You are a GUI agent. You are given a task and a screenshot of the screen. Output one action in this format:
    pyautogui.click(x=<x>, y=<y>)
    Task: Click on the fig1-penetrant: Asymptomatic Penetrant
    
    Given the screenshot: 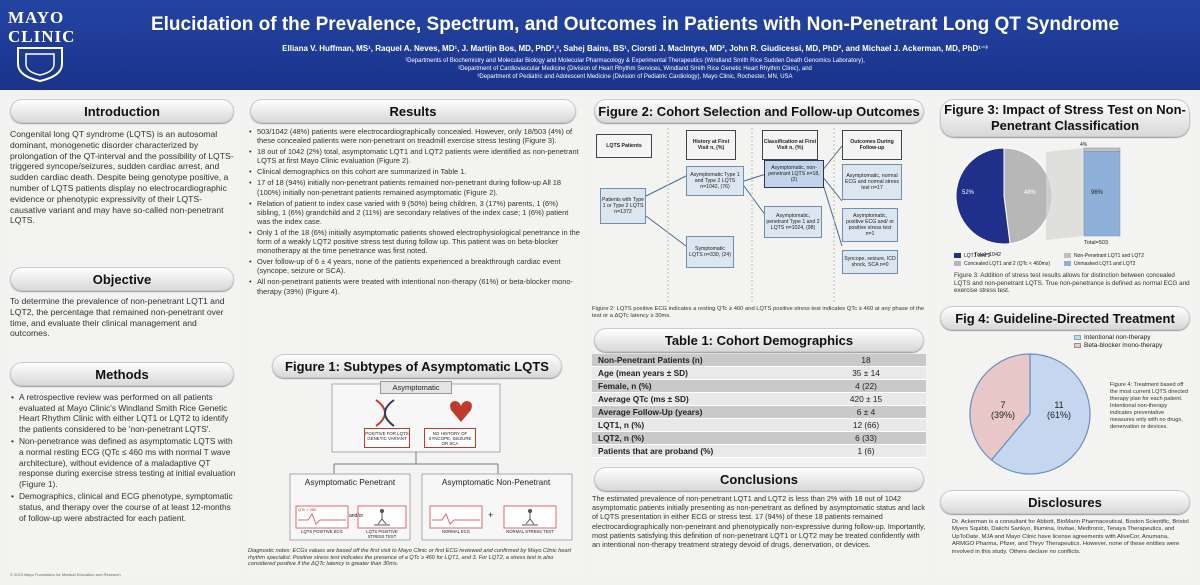 What is the action you would take?
    pyautogui.click(x=350, y=482)
    